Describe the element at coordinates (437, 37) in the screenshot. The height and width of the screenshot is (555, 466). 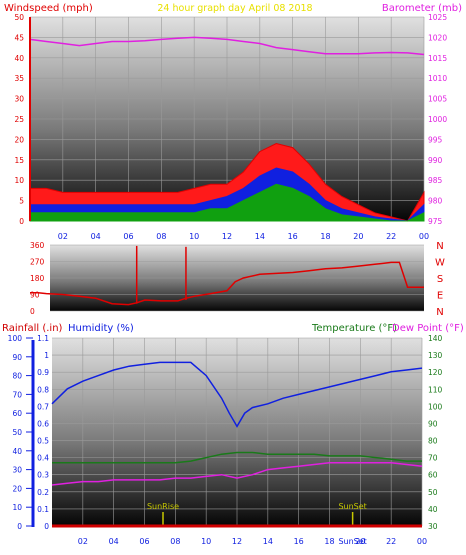
I see `barometer-y-tick: 1020` at that location.